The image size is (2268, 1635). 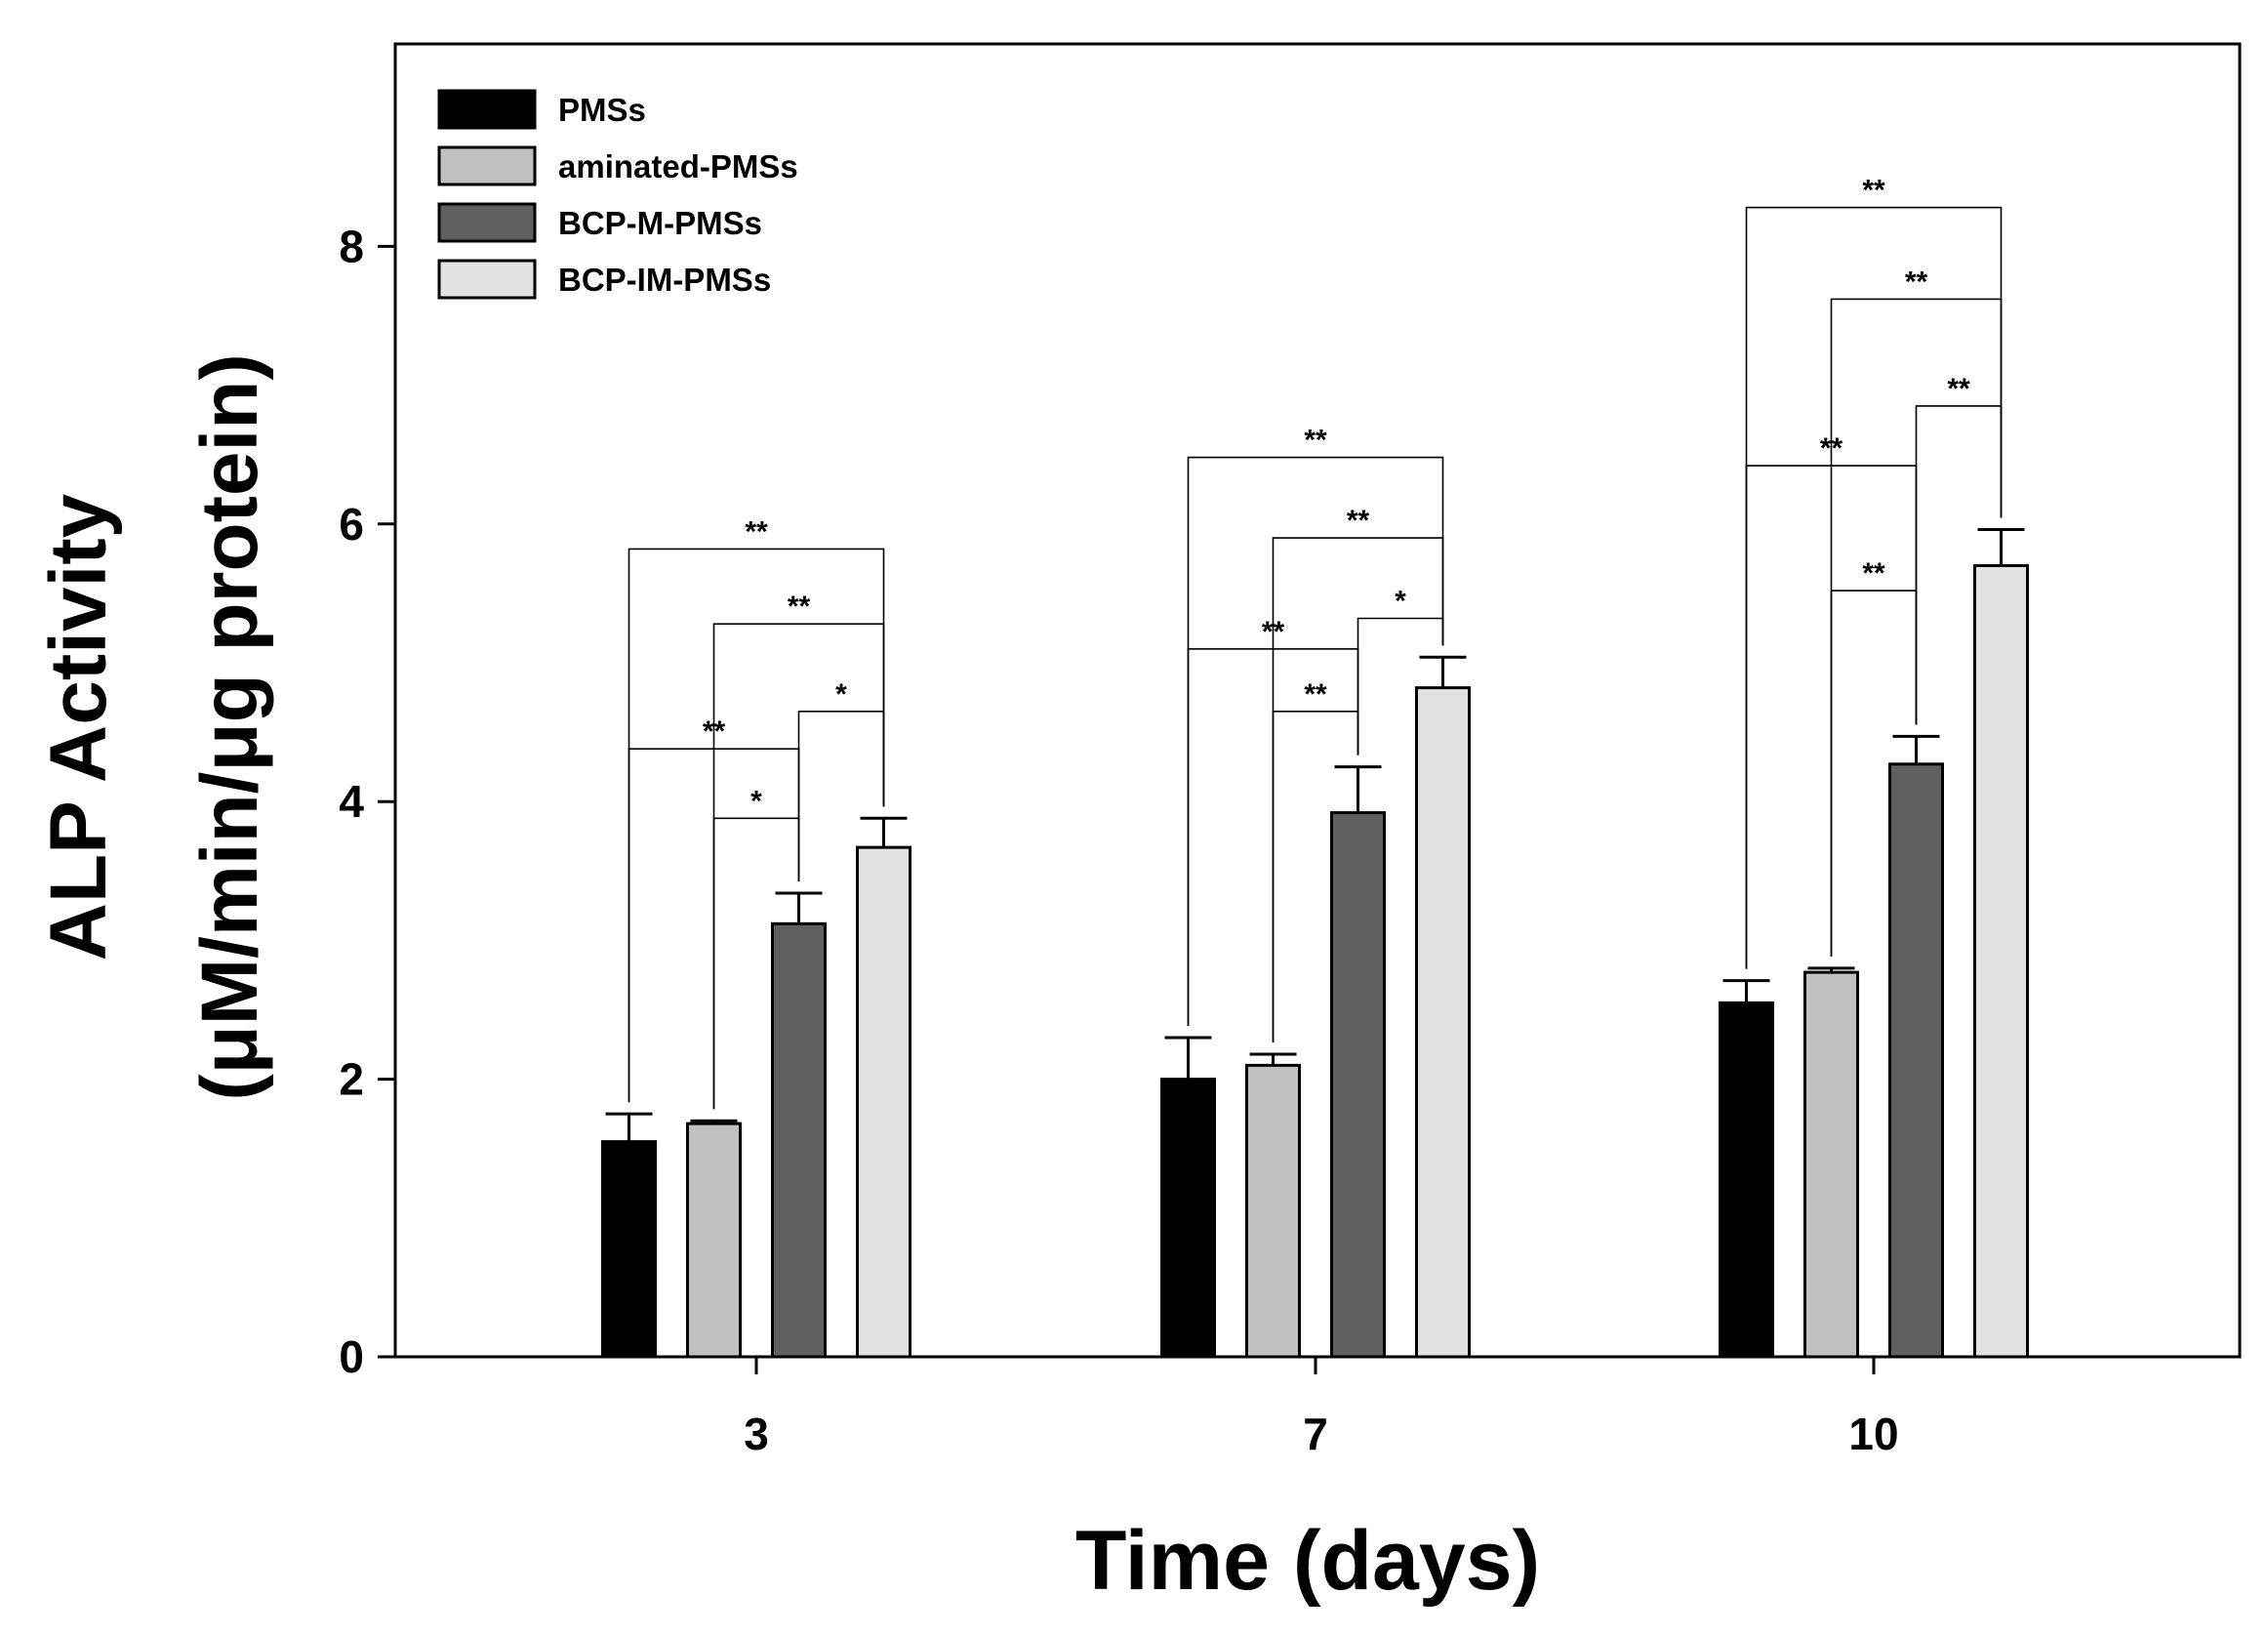 I want to click on legend: PMSs aminated-PMSs BCP-M-PMSs BCP-IM-PMSs, so click(x=618, y=194).